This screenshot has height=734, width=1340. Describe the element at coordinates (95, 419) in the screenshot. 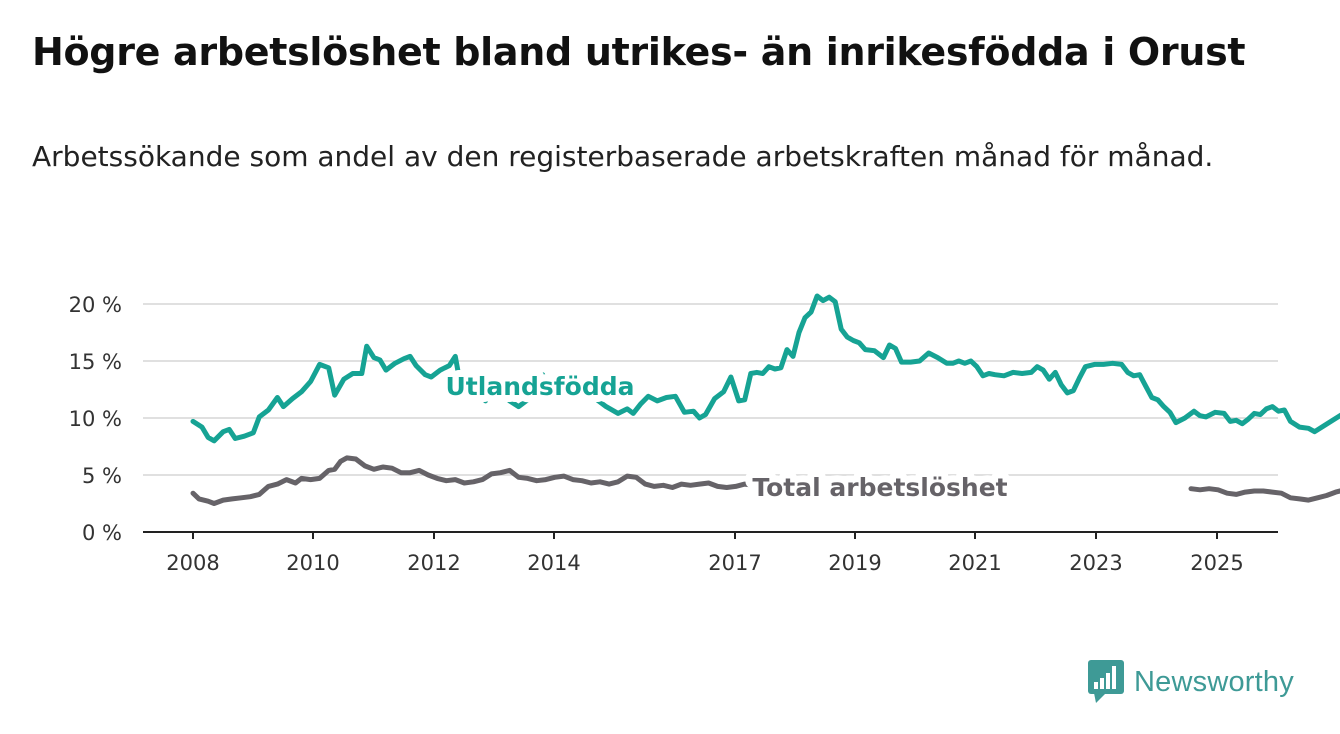

I see `y-tick-label: 10 %` at that location.